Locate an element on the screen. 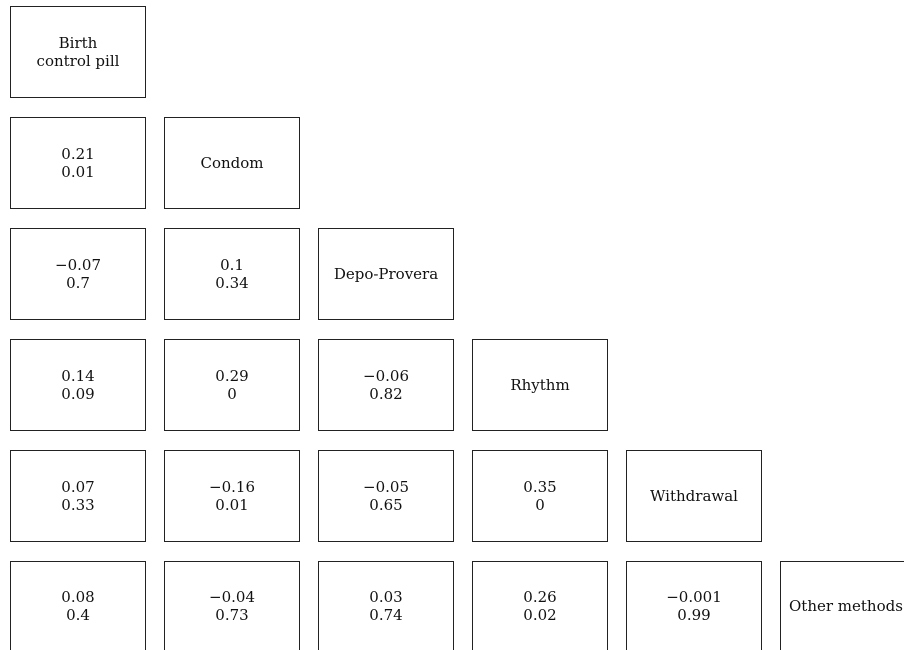 Image resolution: width=904 pixels, height=650 pixels. p-value: 0.73 is located at coordinates (232, 615).